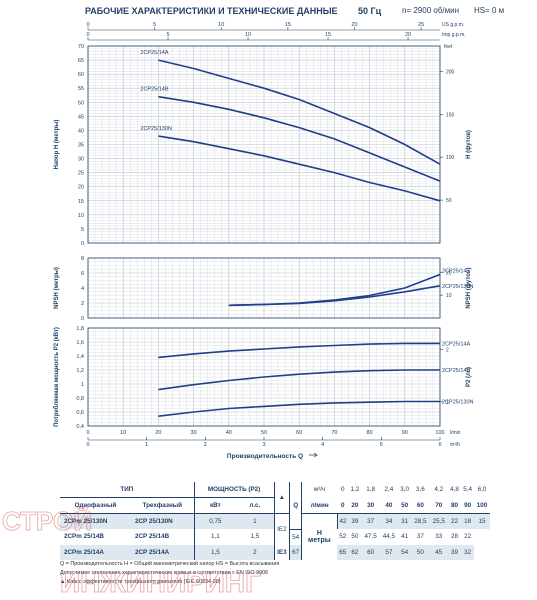 The width and height of the screenshot is (537, 600). I want to click on head-value: 18, so click(468, 521).